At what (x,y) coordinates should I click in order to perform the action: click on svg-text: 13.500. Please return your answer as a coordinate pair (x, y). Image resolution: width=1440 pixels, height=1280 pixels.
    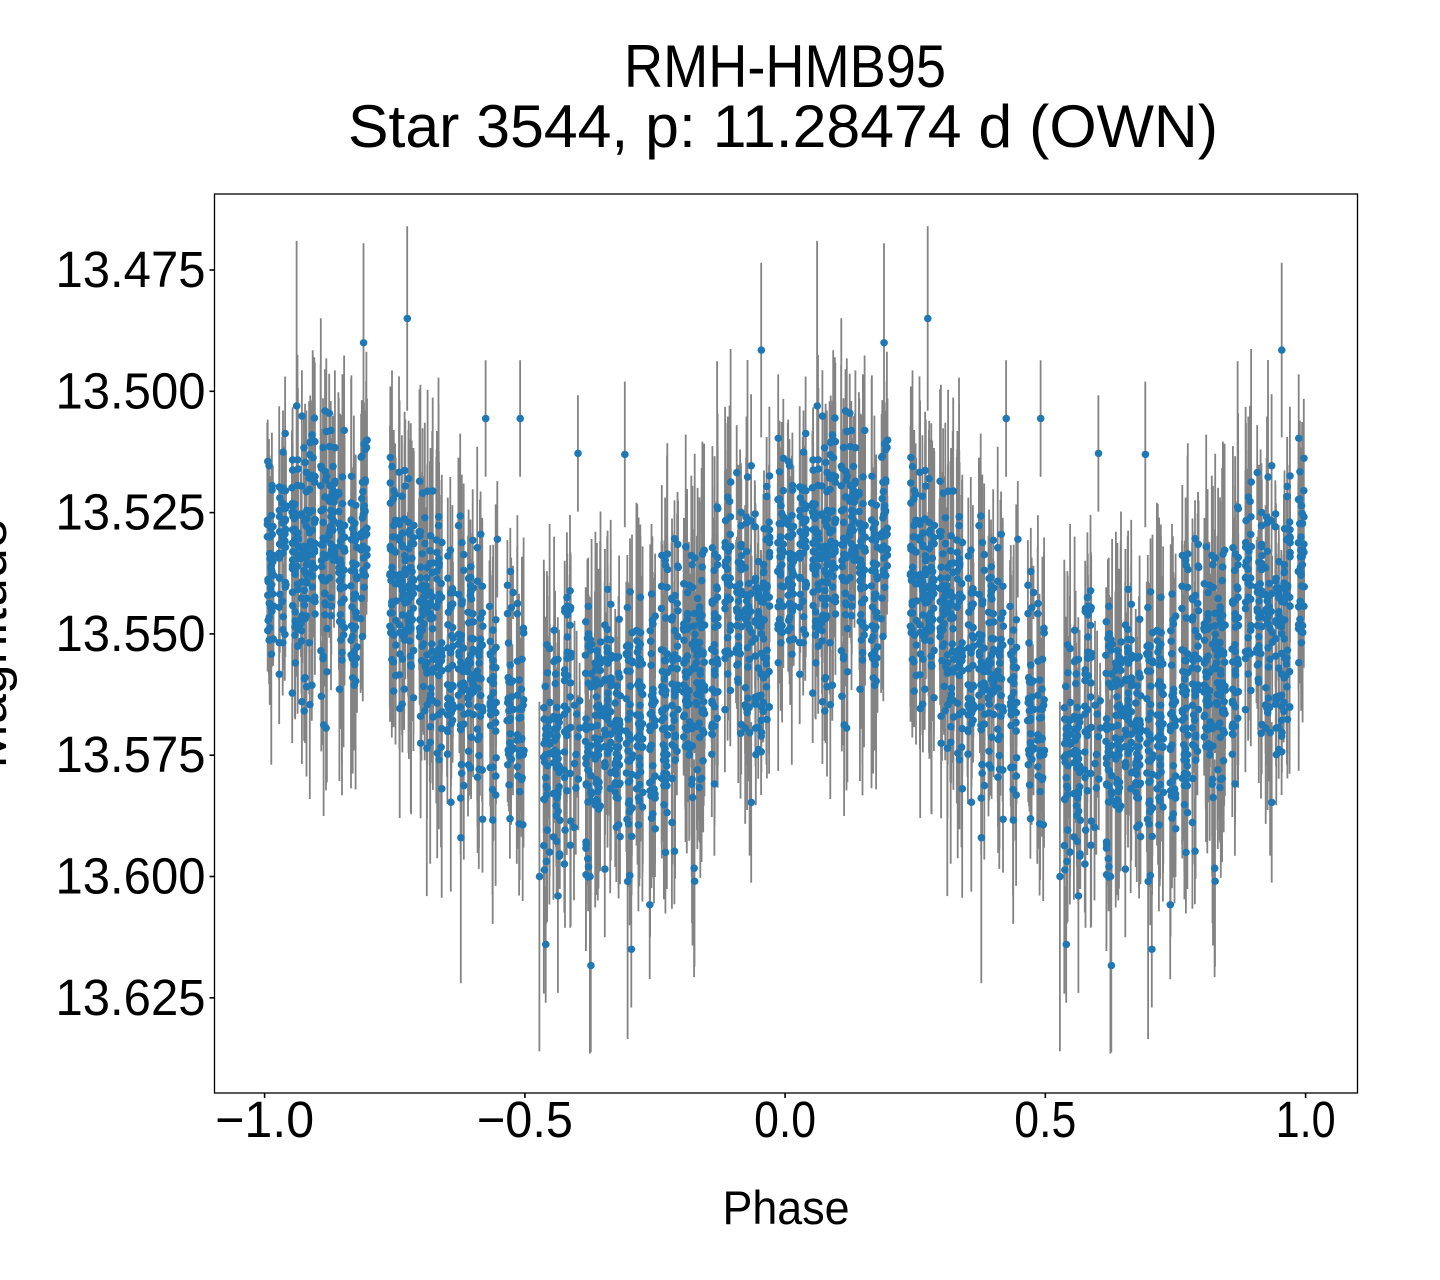
    Looking at the image, I should click on (131, 390).